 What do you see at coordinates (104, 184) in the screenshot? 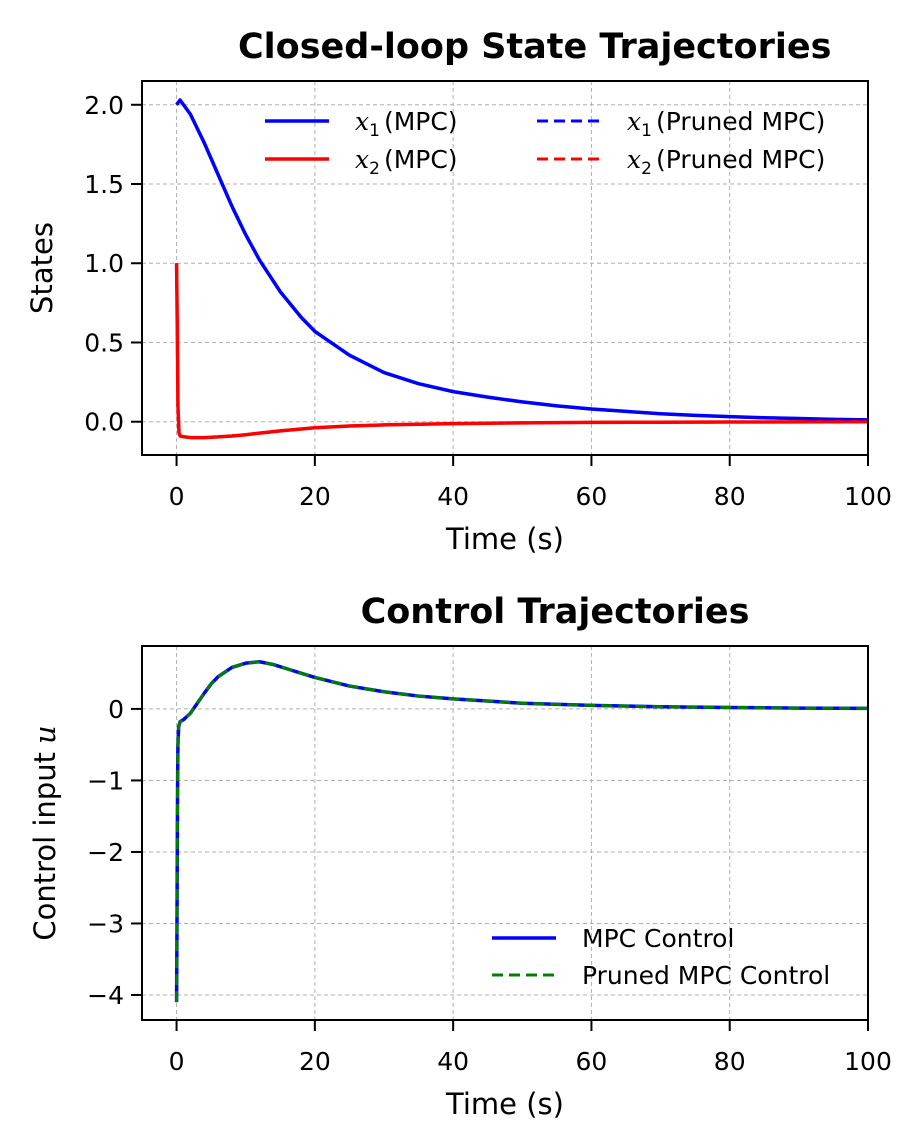
I see `y-tick-label: 1.5` at bounding box center [104, 184].